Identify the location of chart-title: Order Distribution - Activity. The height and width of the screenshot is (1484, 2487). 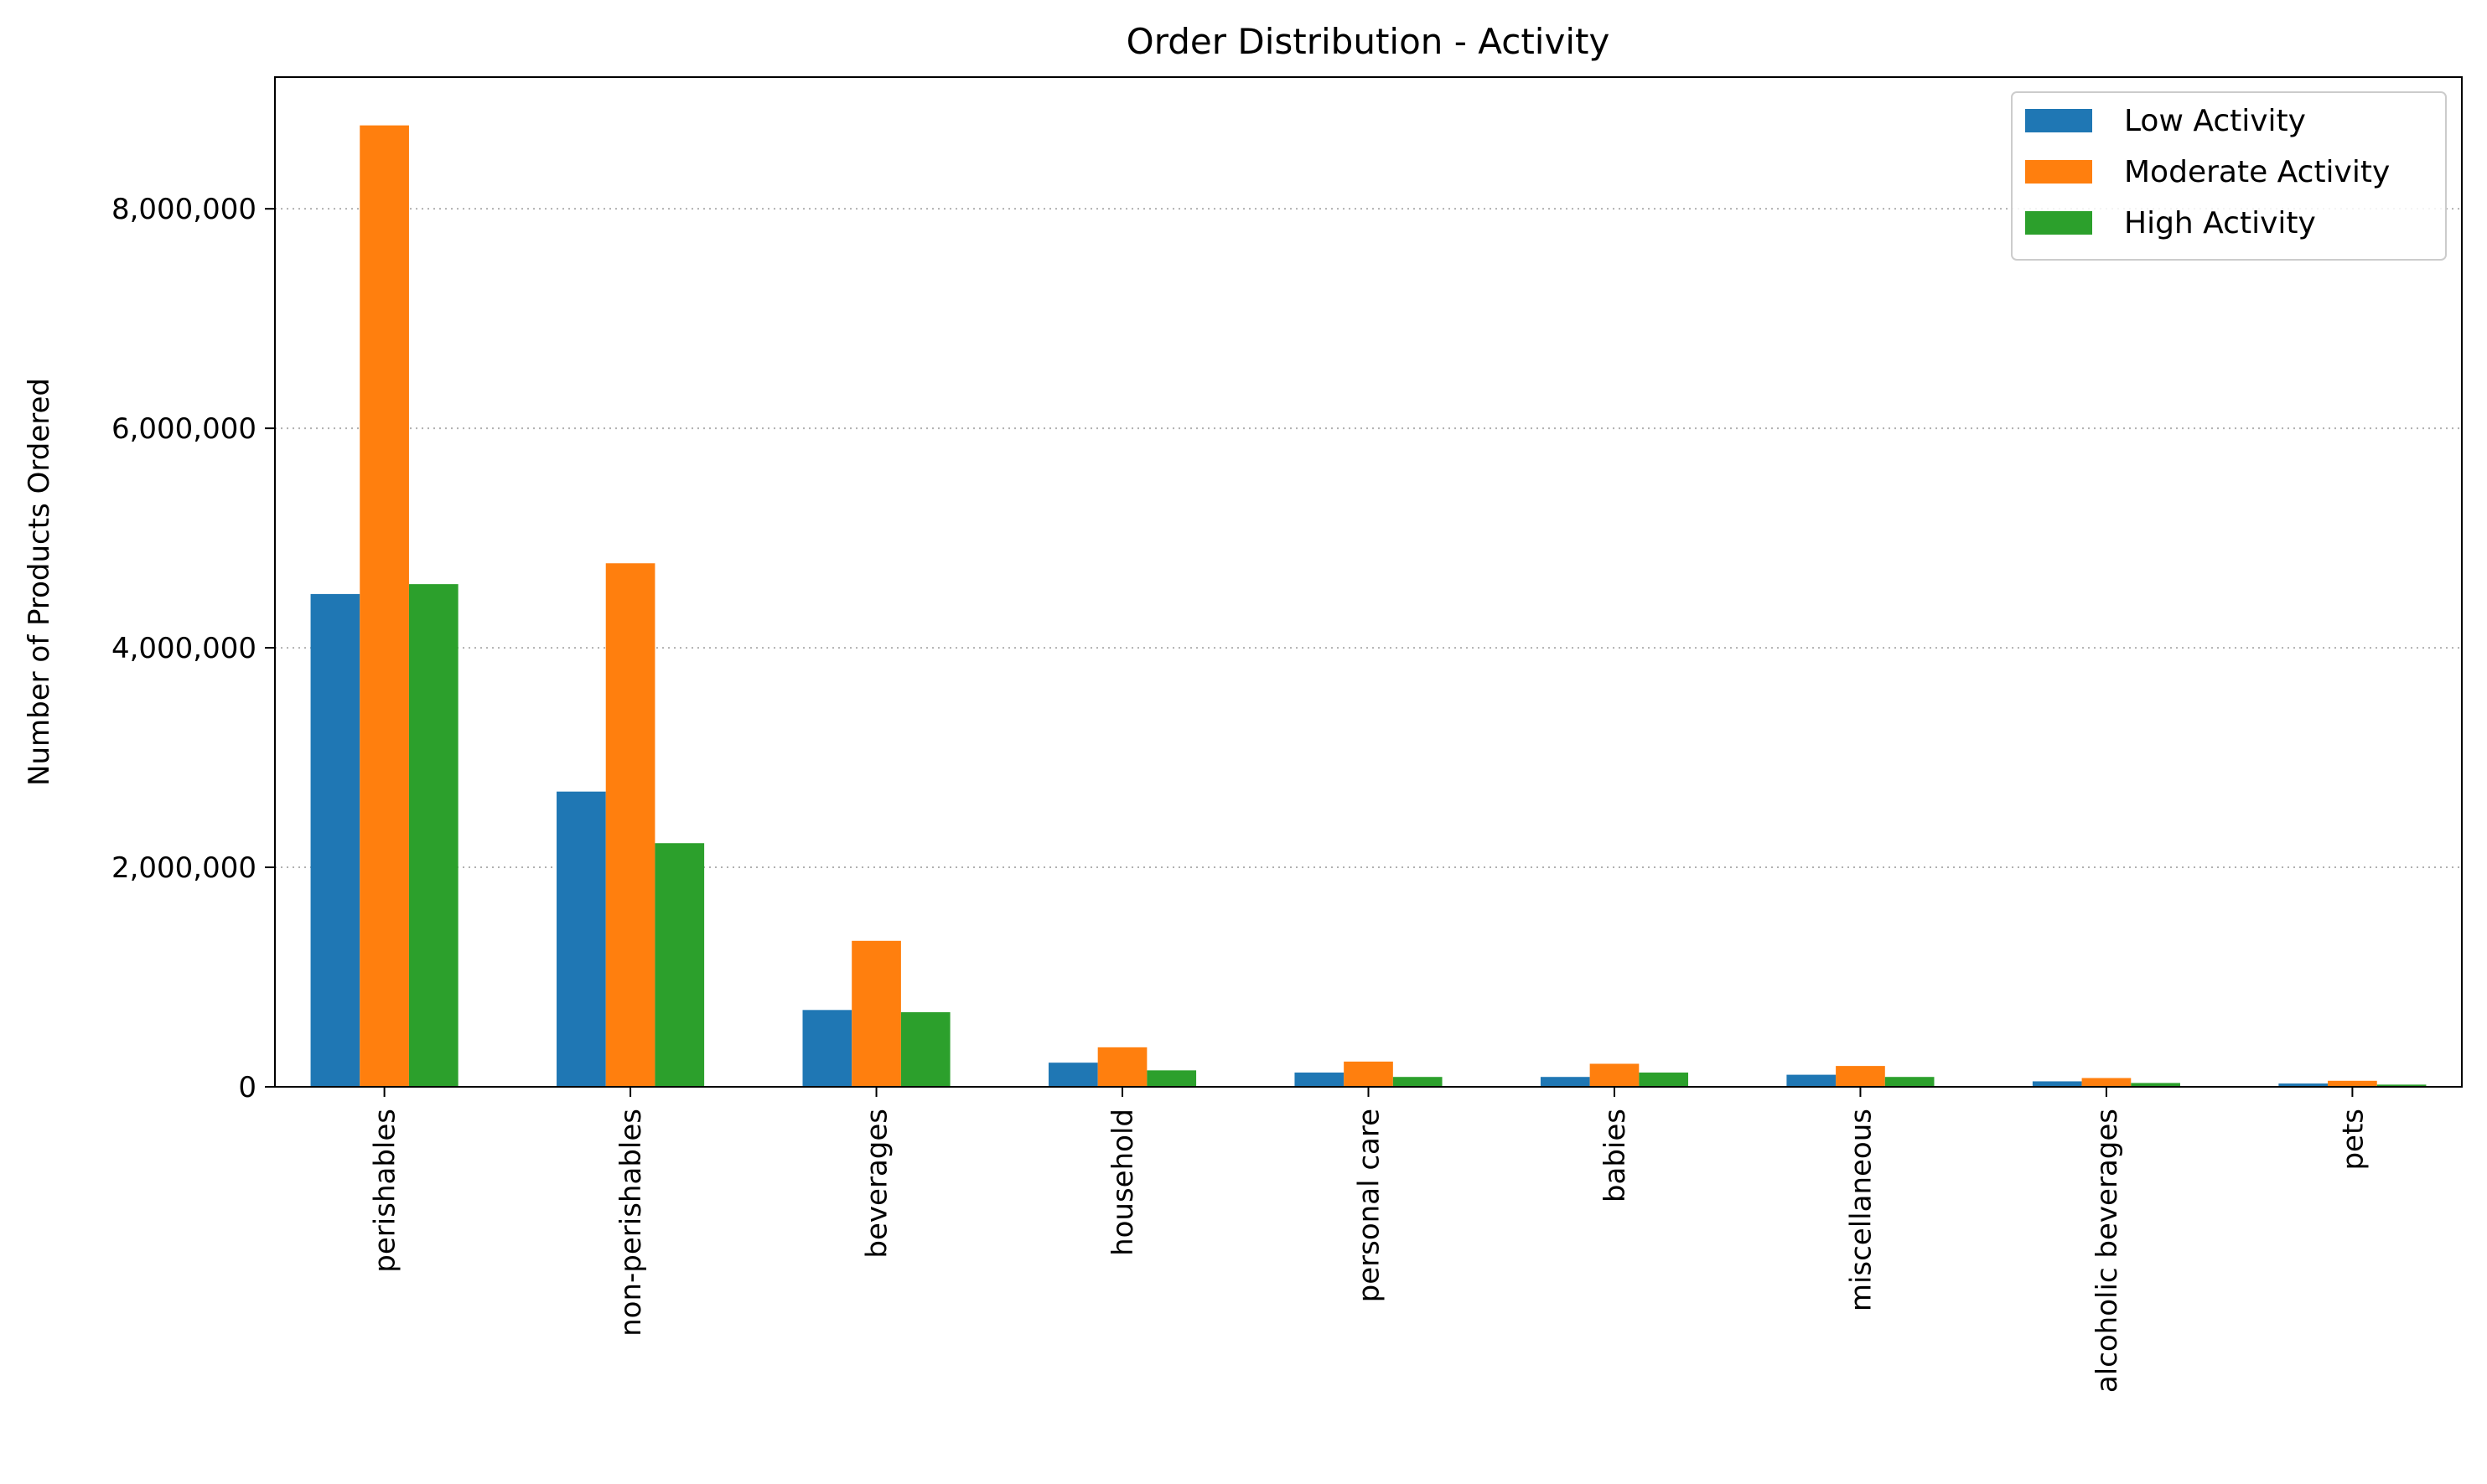
(1368, 42).